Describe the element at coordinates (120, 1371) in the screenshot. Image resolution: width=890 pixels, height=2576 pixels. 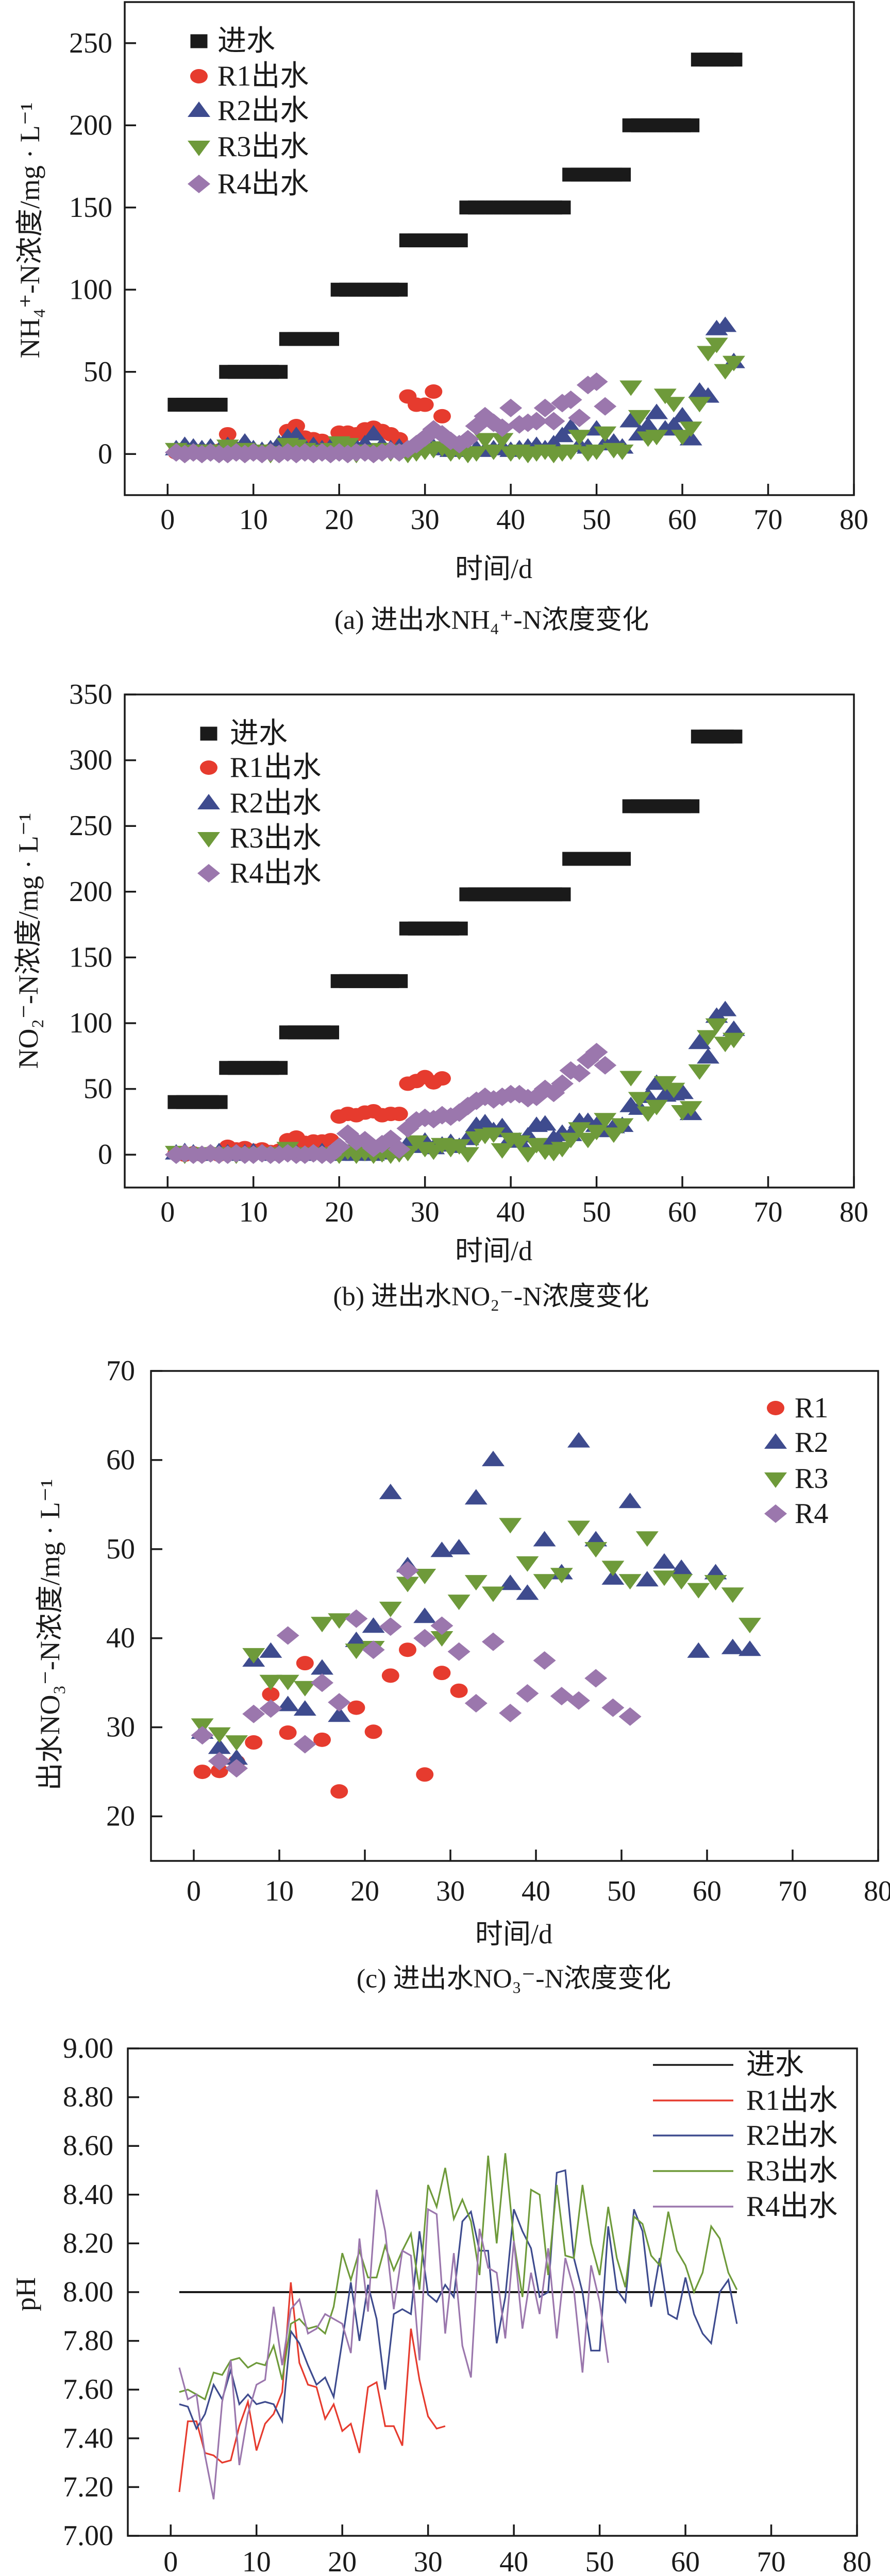
I see `y-tick-label: 70` at that location.